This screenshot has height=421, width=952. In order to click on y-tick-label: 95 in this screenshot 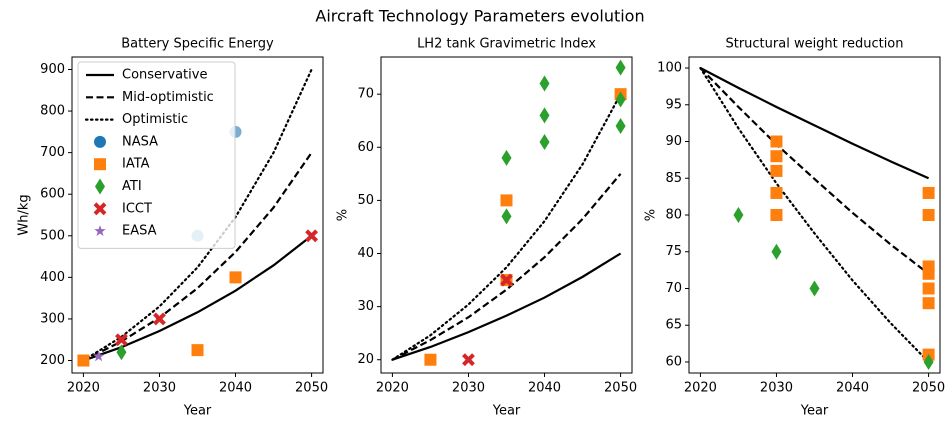, I will do `click(673, 104)`.